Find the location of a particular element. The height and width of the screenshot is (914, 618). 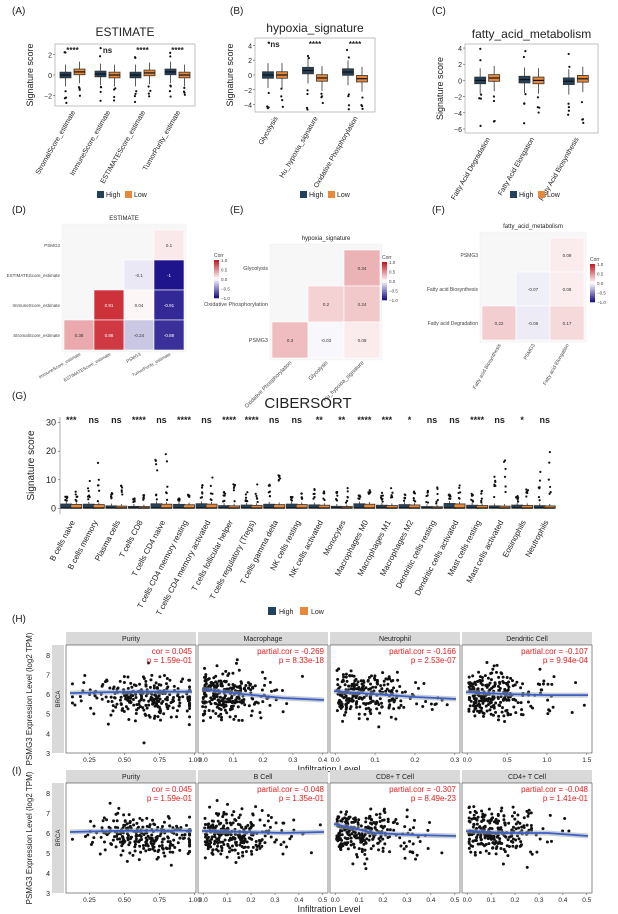

panelI-ytick-label: 6 is located at coordinates (48, 834).